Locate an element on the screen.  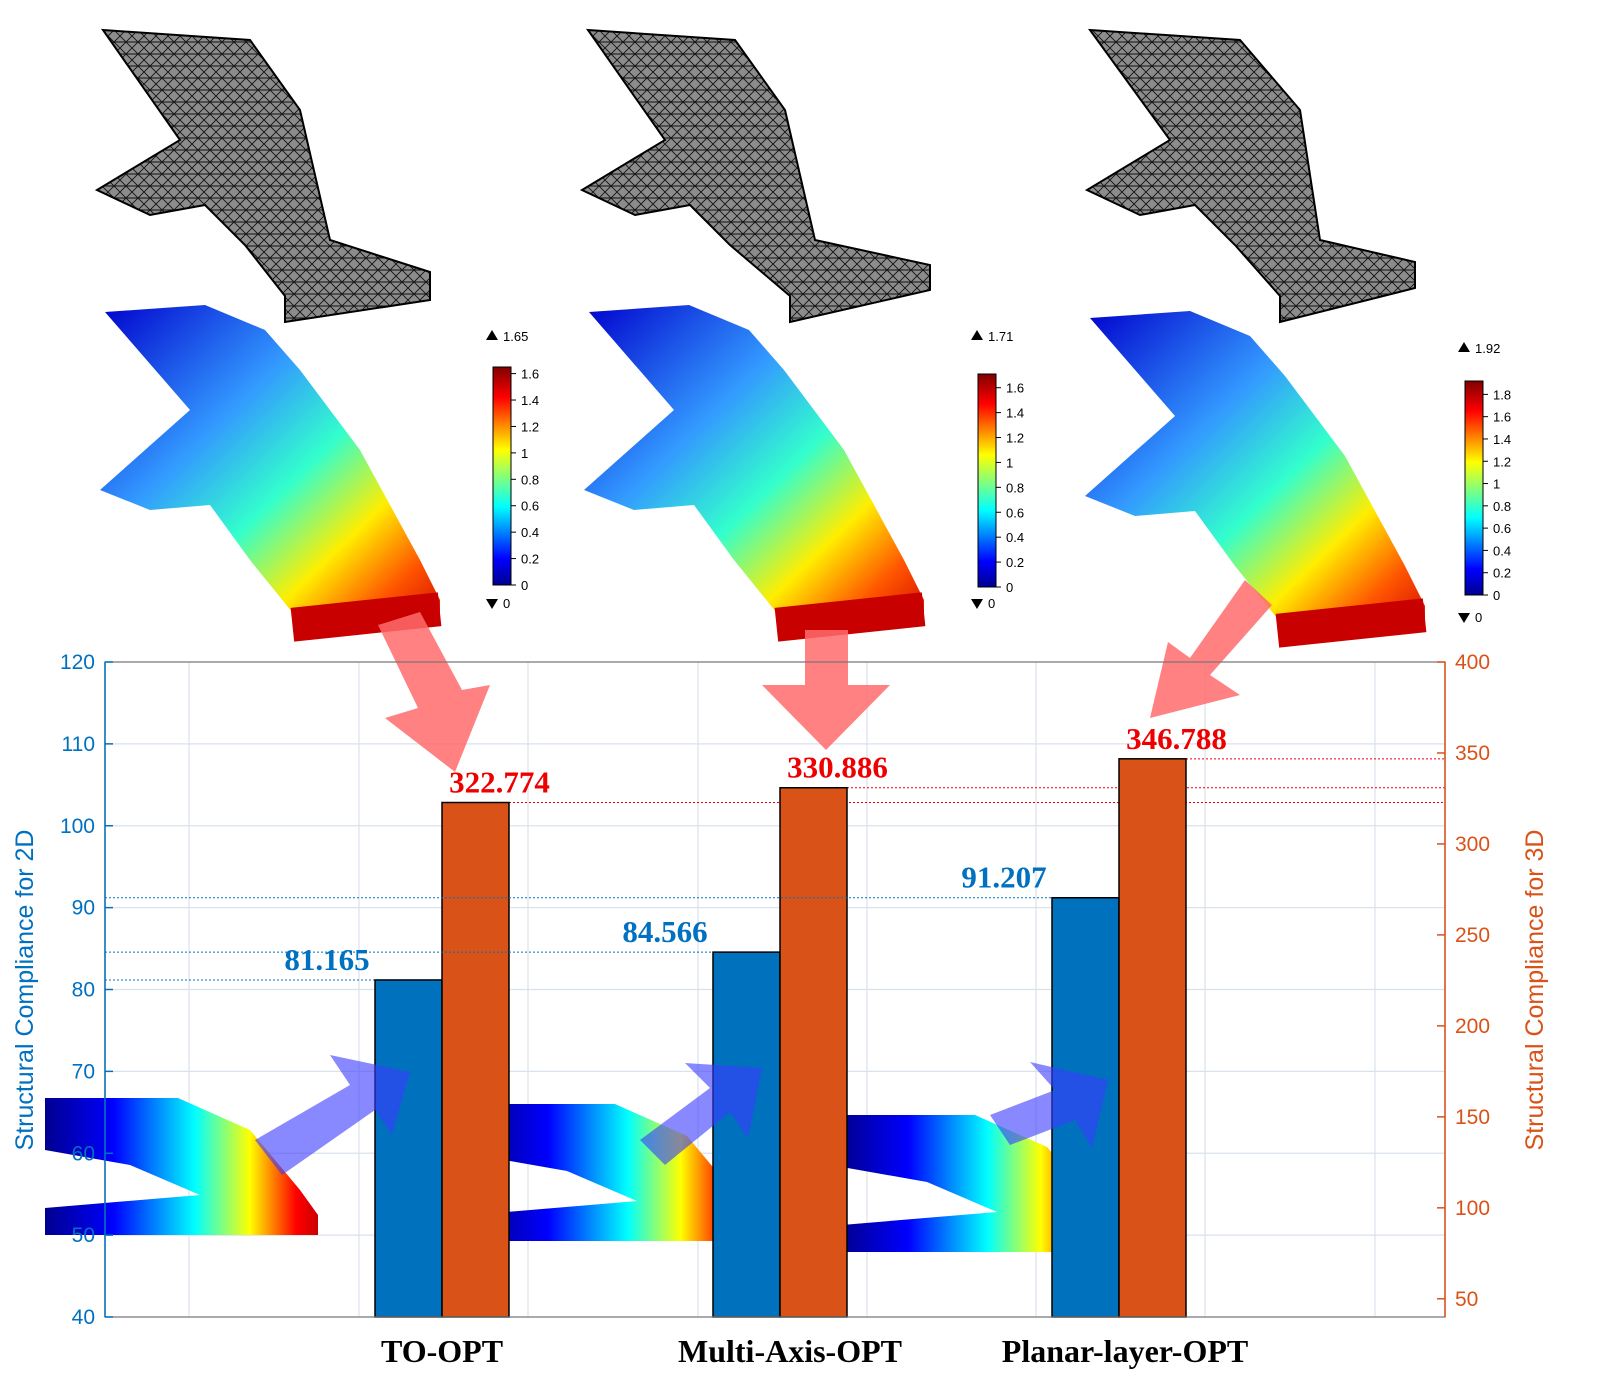
mesh-to-opt is located at coordinates (262, 176).